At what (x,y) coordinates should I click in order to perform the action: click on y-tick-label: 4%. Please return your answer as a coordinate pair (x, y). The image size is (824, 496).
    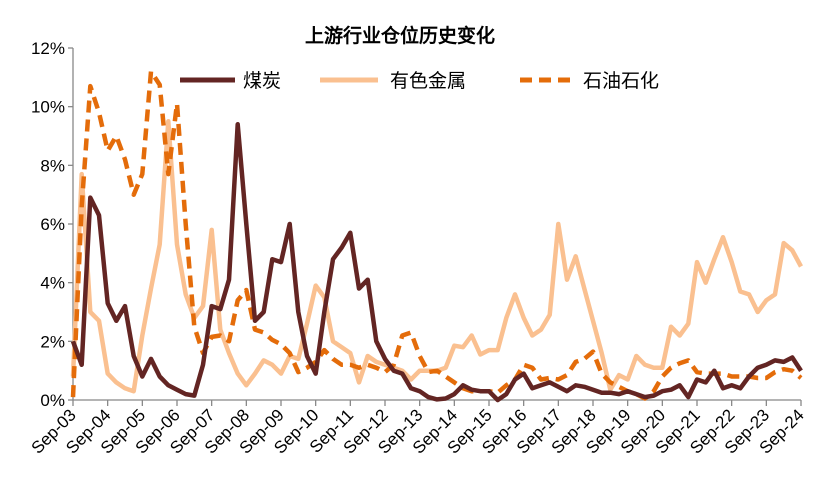
    Looking at the image, I should click on (52, 283).